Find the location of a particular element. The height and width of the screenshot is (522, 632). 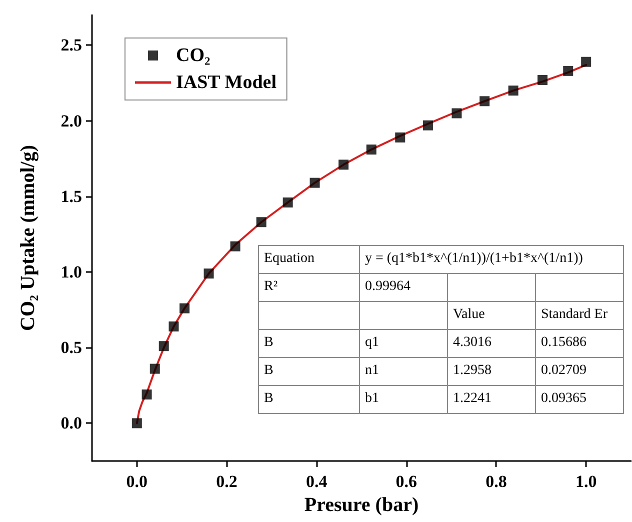

annotation: Standard Er is located at coordinates (580, 316).